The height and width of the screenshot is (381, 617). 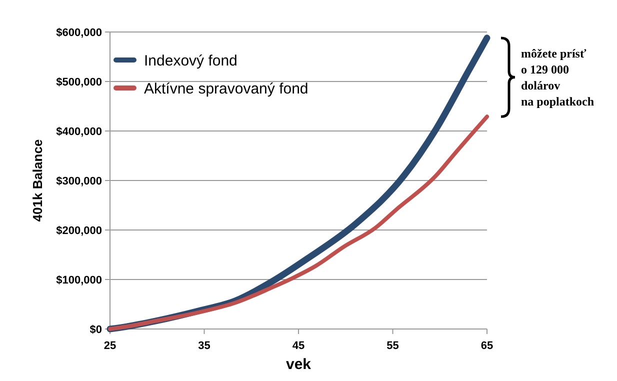 I want to click on y-axis-title: 401k Balance, so click(x=37, y=180).